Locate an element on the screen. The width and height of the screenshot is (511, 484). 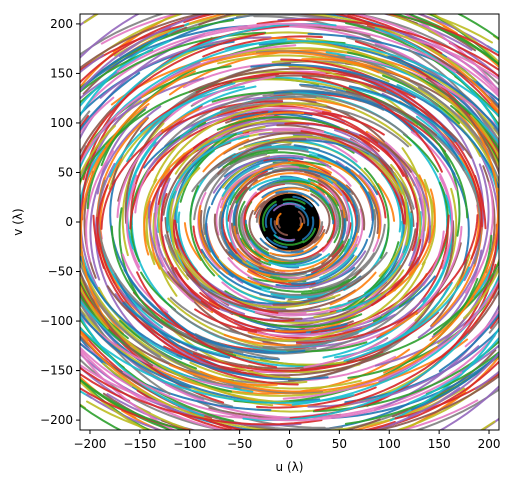
y-tick-label: 100 is located at coordinates (61, 123).